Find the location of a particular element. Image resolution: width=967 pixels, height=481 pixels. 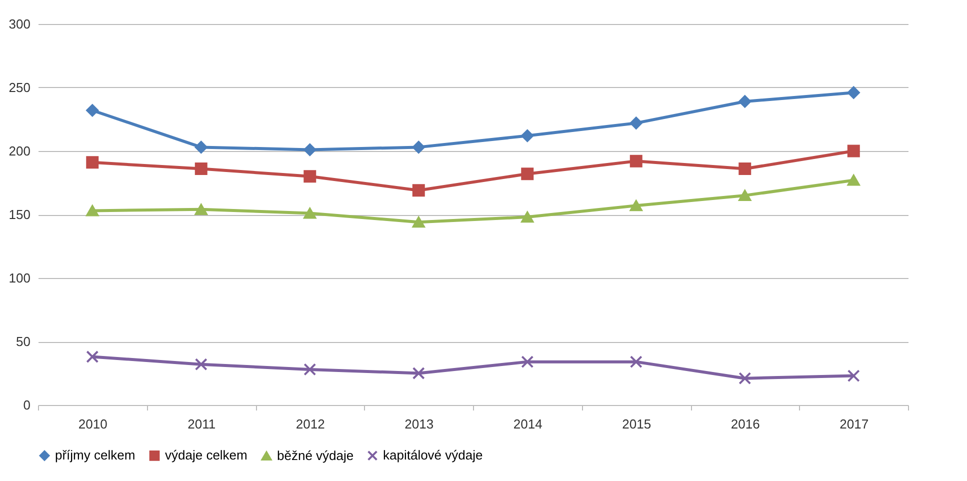

y-tick-label: 150 is located at coordinates (19, 214).